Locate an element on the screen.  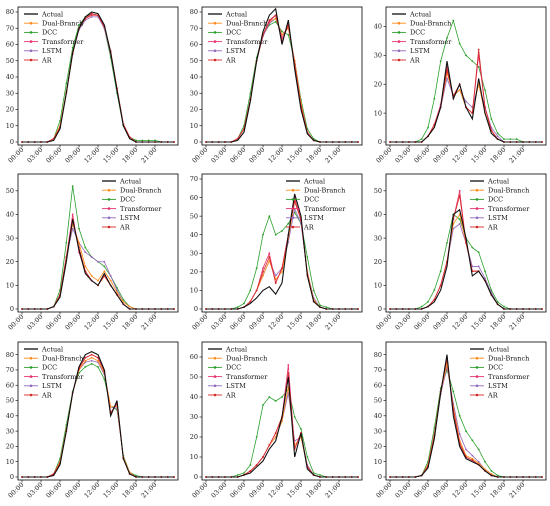
x-tick-label: 15:00 is located at coordinates (111, 490).